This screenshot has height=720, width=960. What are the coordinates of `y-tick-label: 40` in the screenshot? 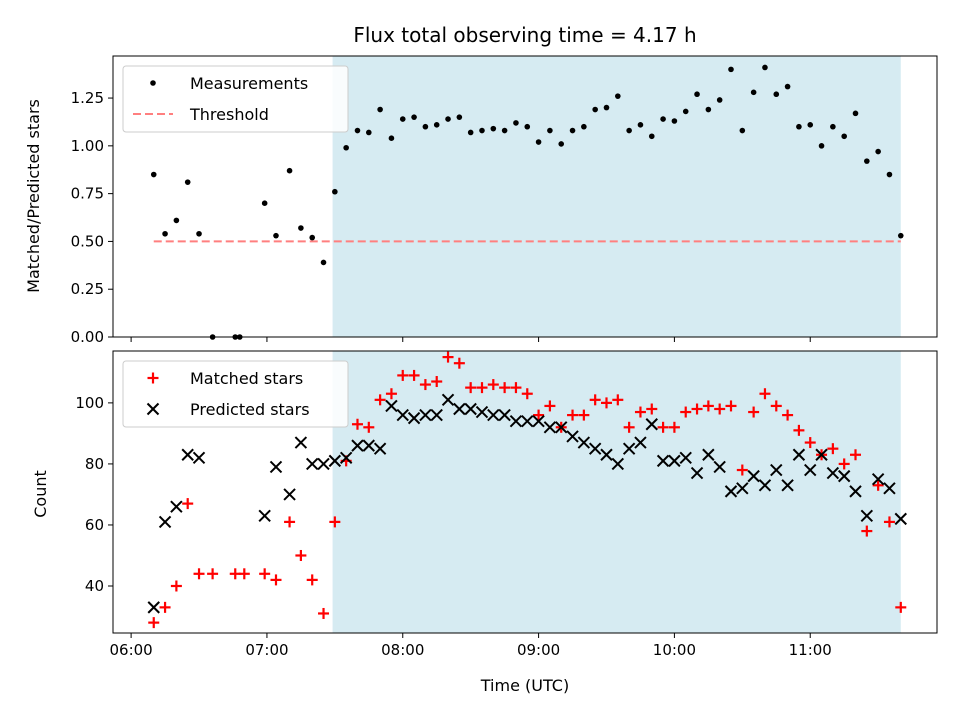 It's located at (94, 586).